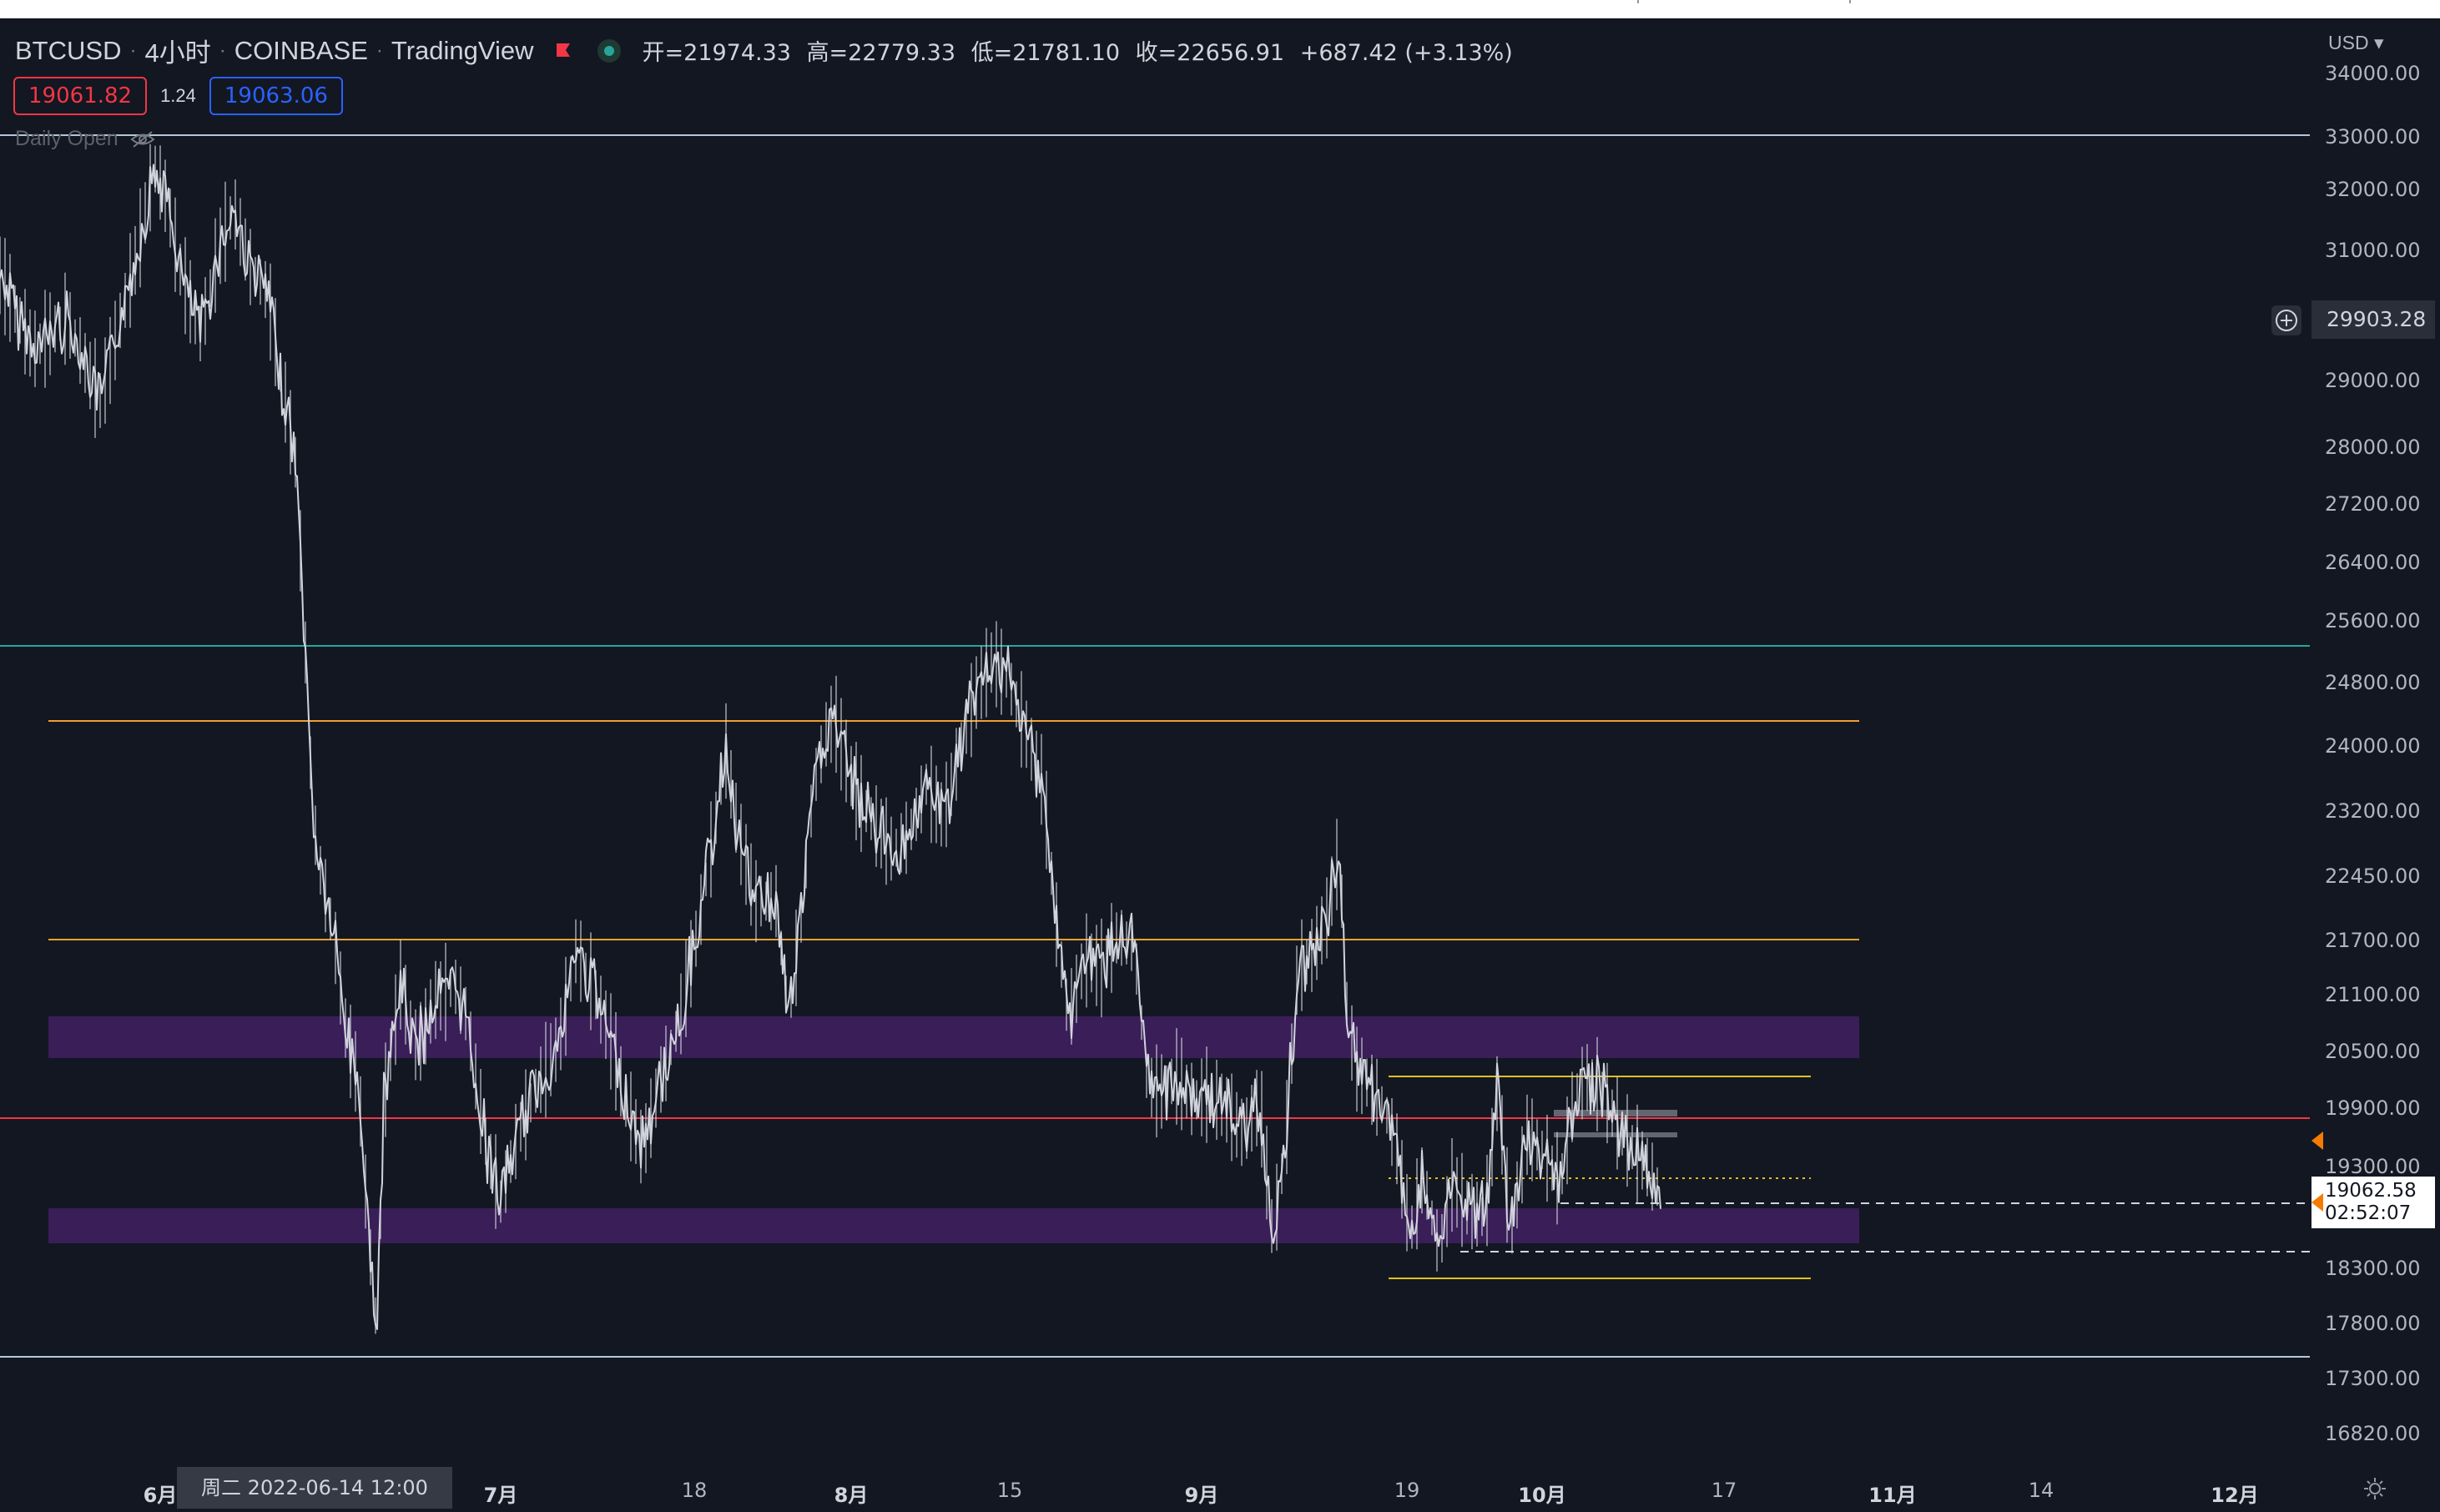 The height and width of the screenshot is (1512, 2440). What do you see at coordinates (2373, 380) in the screenshot?
I see `price-axis-label: 29000.00` at bounding box center [2373, 380].